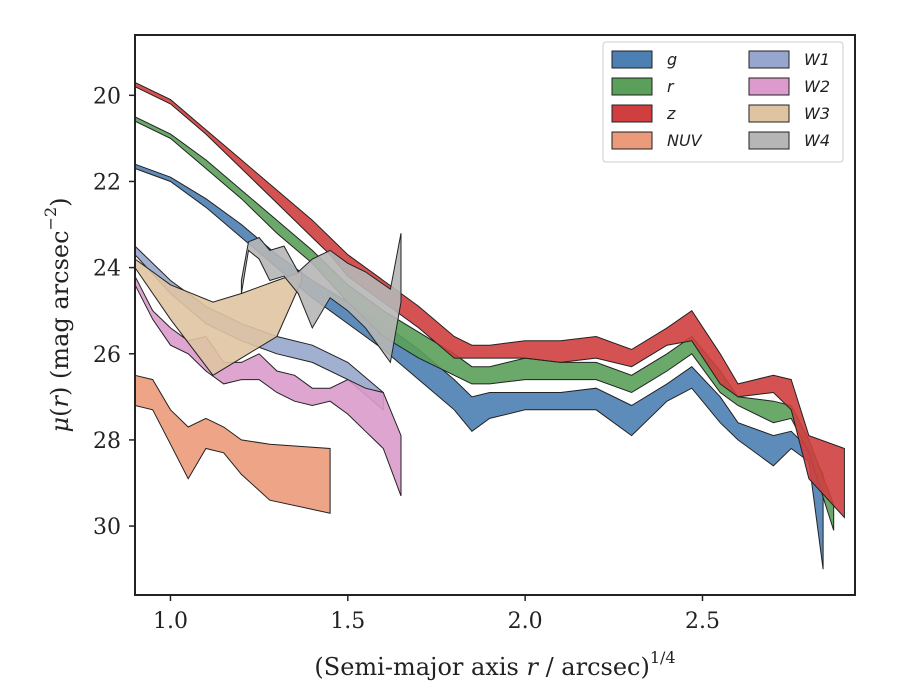 The height and width of the screenshot is (700, 900). Describe the element at coordinates (232, 444) in the screenshot. I see `band-nuv` at that location.